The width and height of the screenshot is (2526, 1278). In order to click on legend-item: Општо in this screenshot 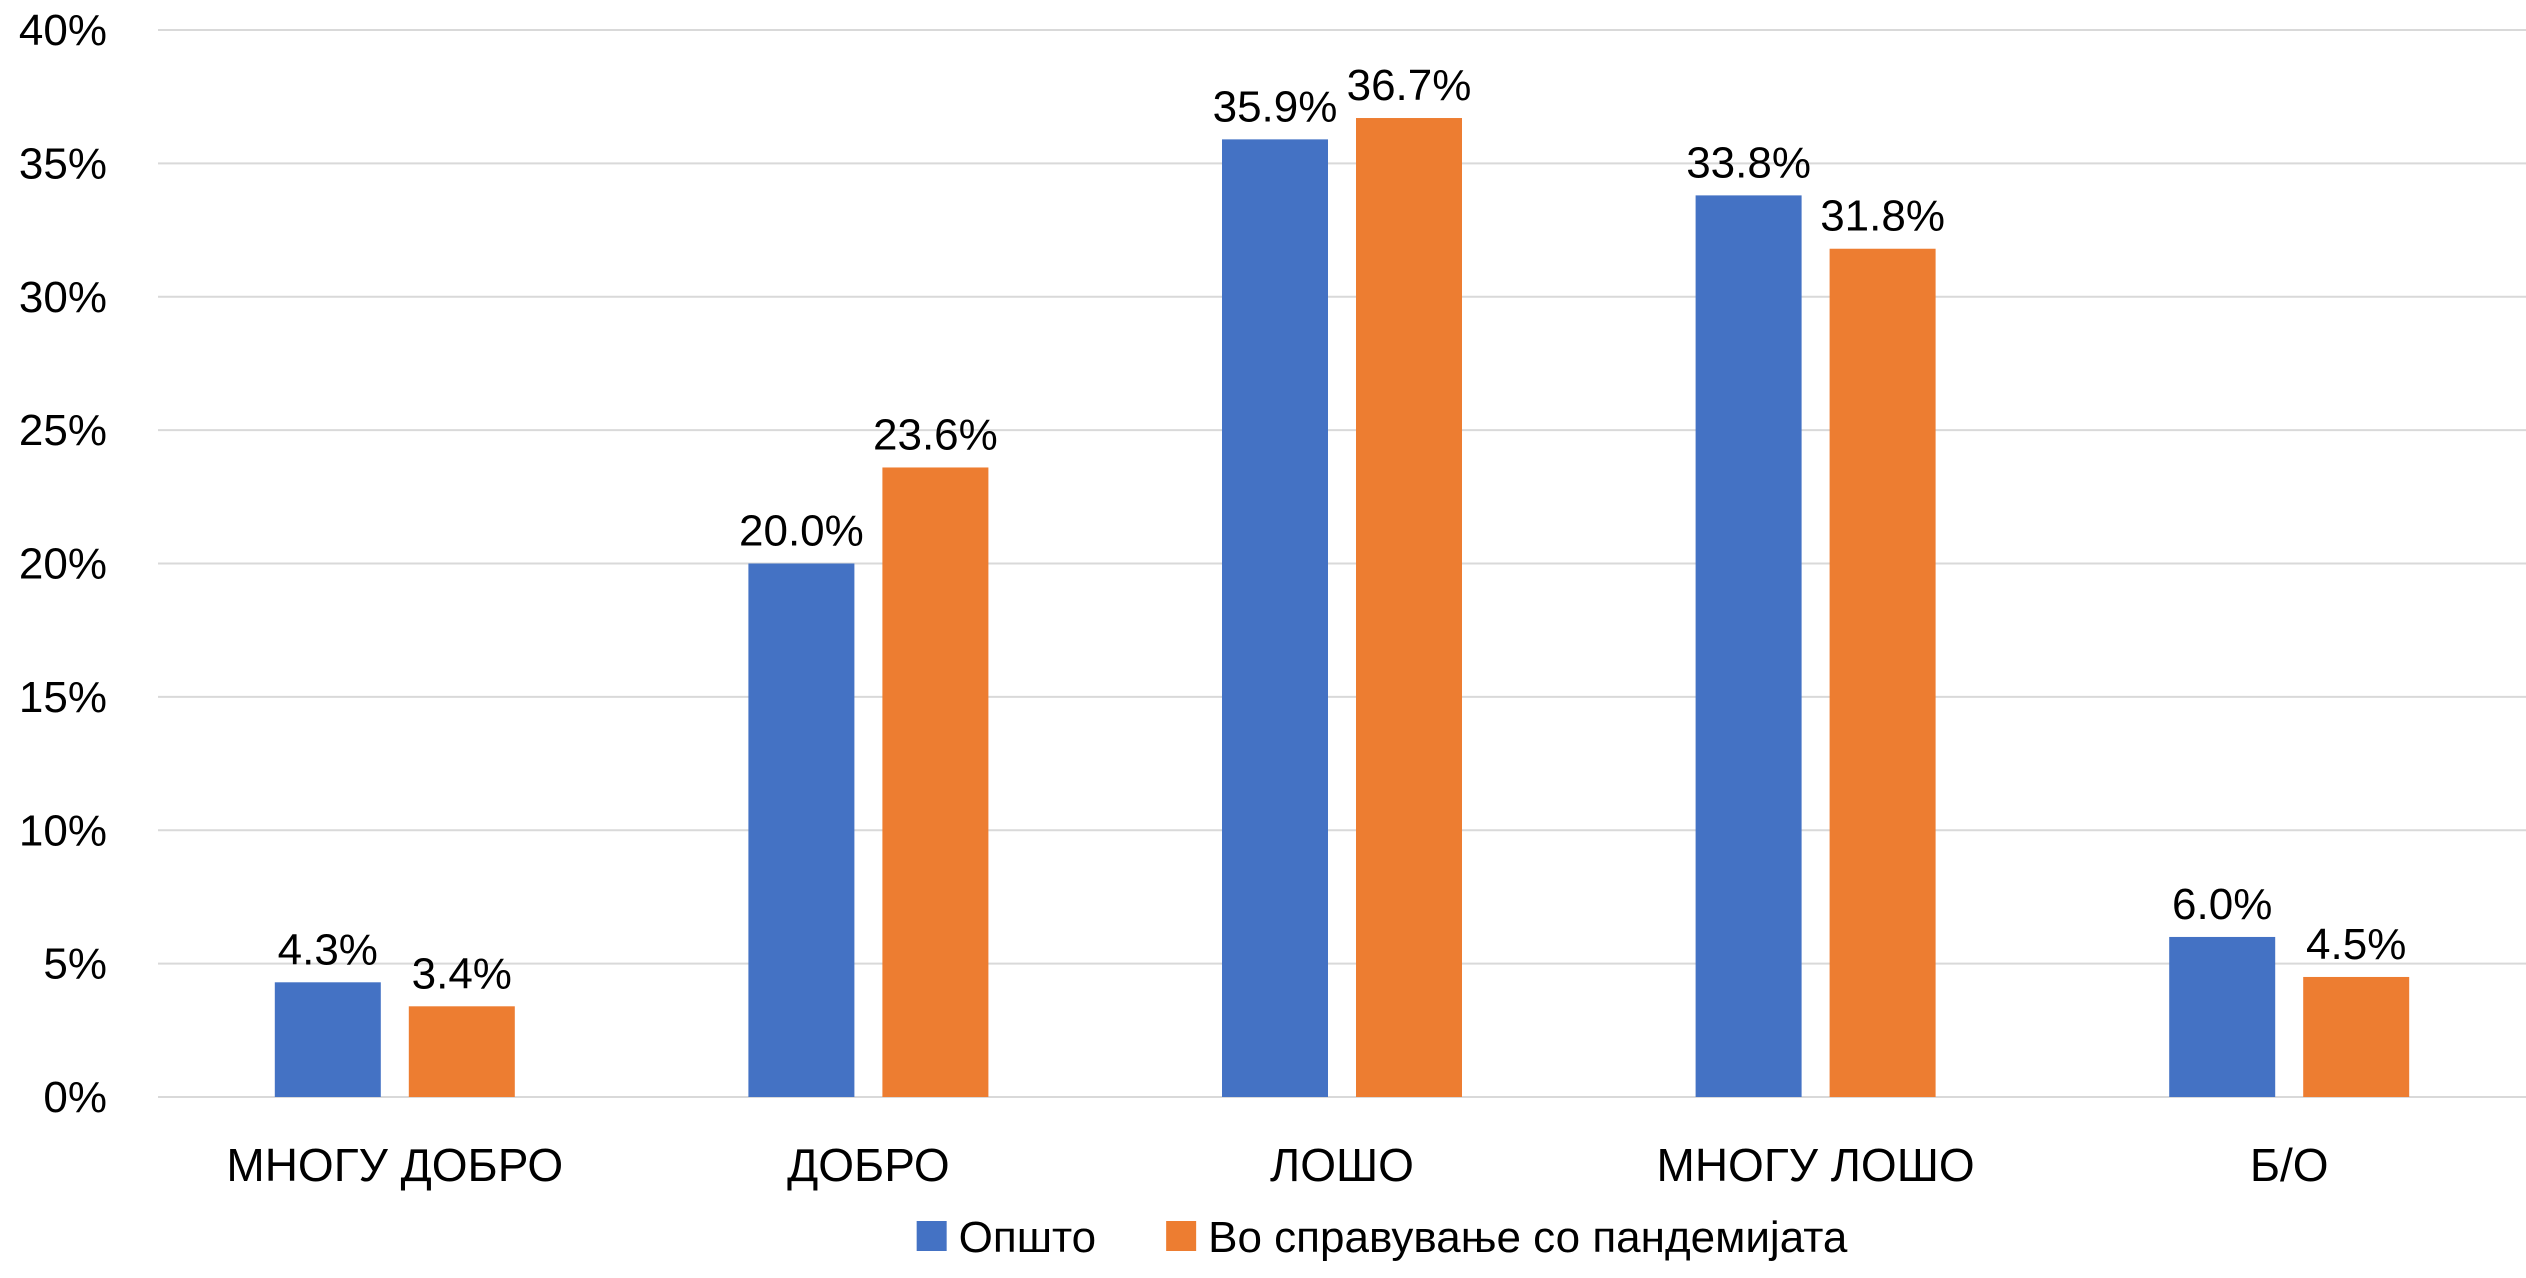, I will do `click(1006, 1237)`.